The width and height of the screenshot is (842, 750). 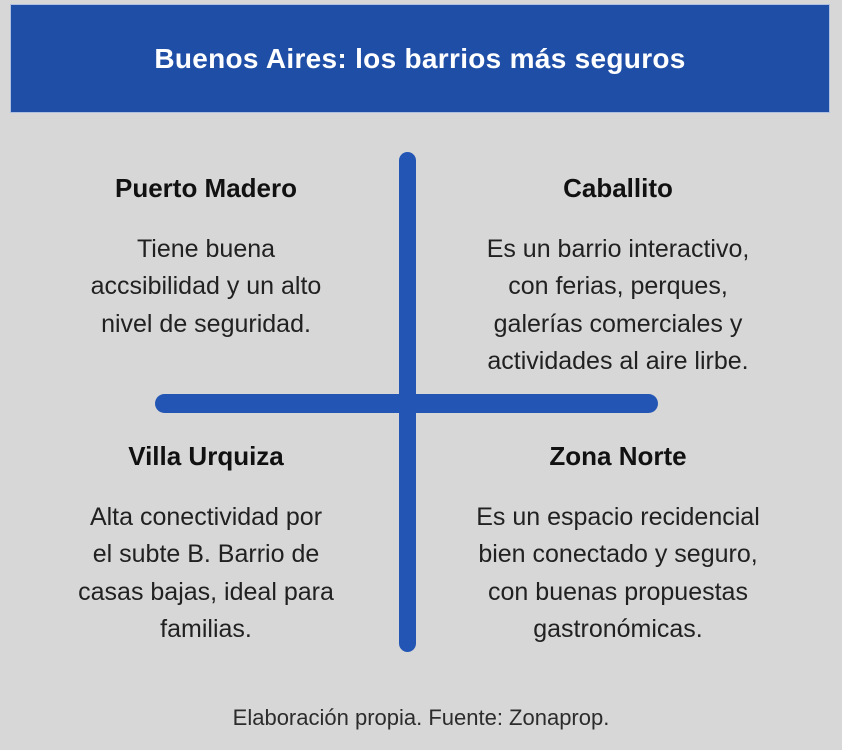 I want to click on page-title: Buenos Aires: los barrios más seguros, so click(x=420, y=58).